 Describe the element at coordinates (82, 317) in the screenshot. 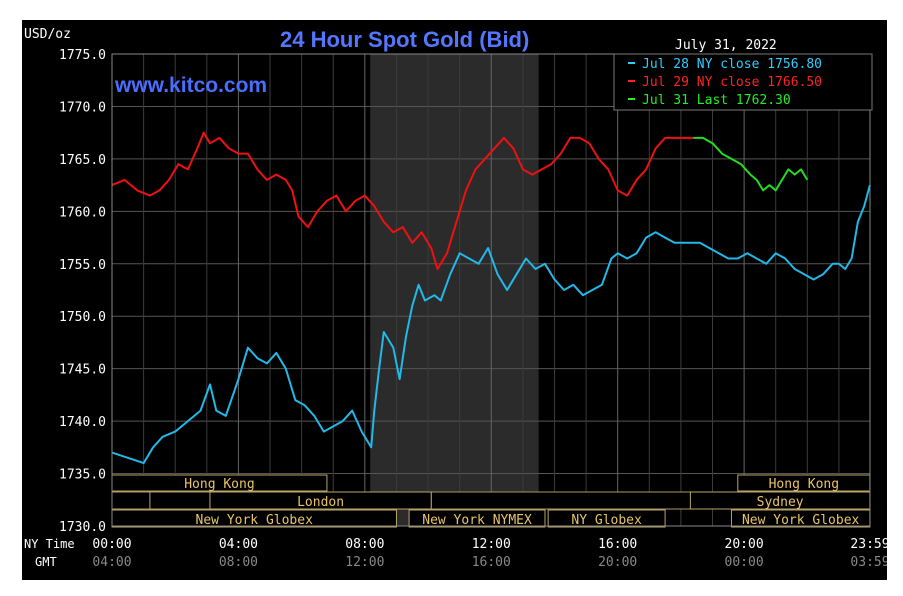

I see `y-tick-label: 1750.0` at that location.